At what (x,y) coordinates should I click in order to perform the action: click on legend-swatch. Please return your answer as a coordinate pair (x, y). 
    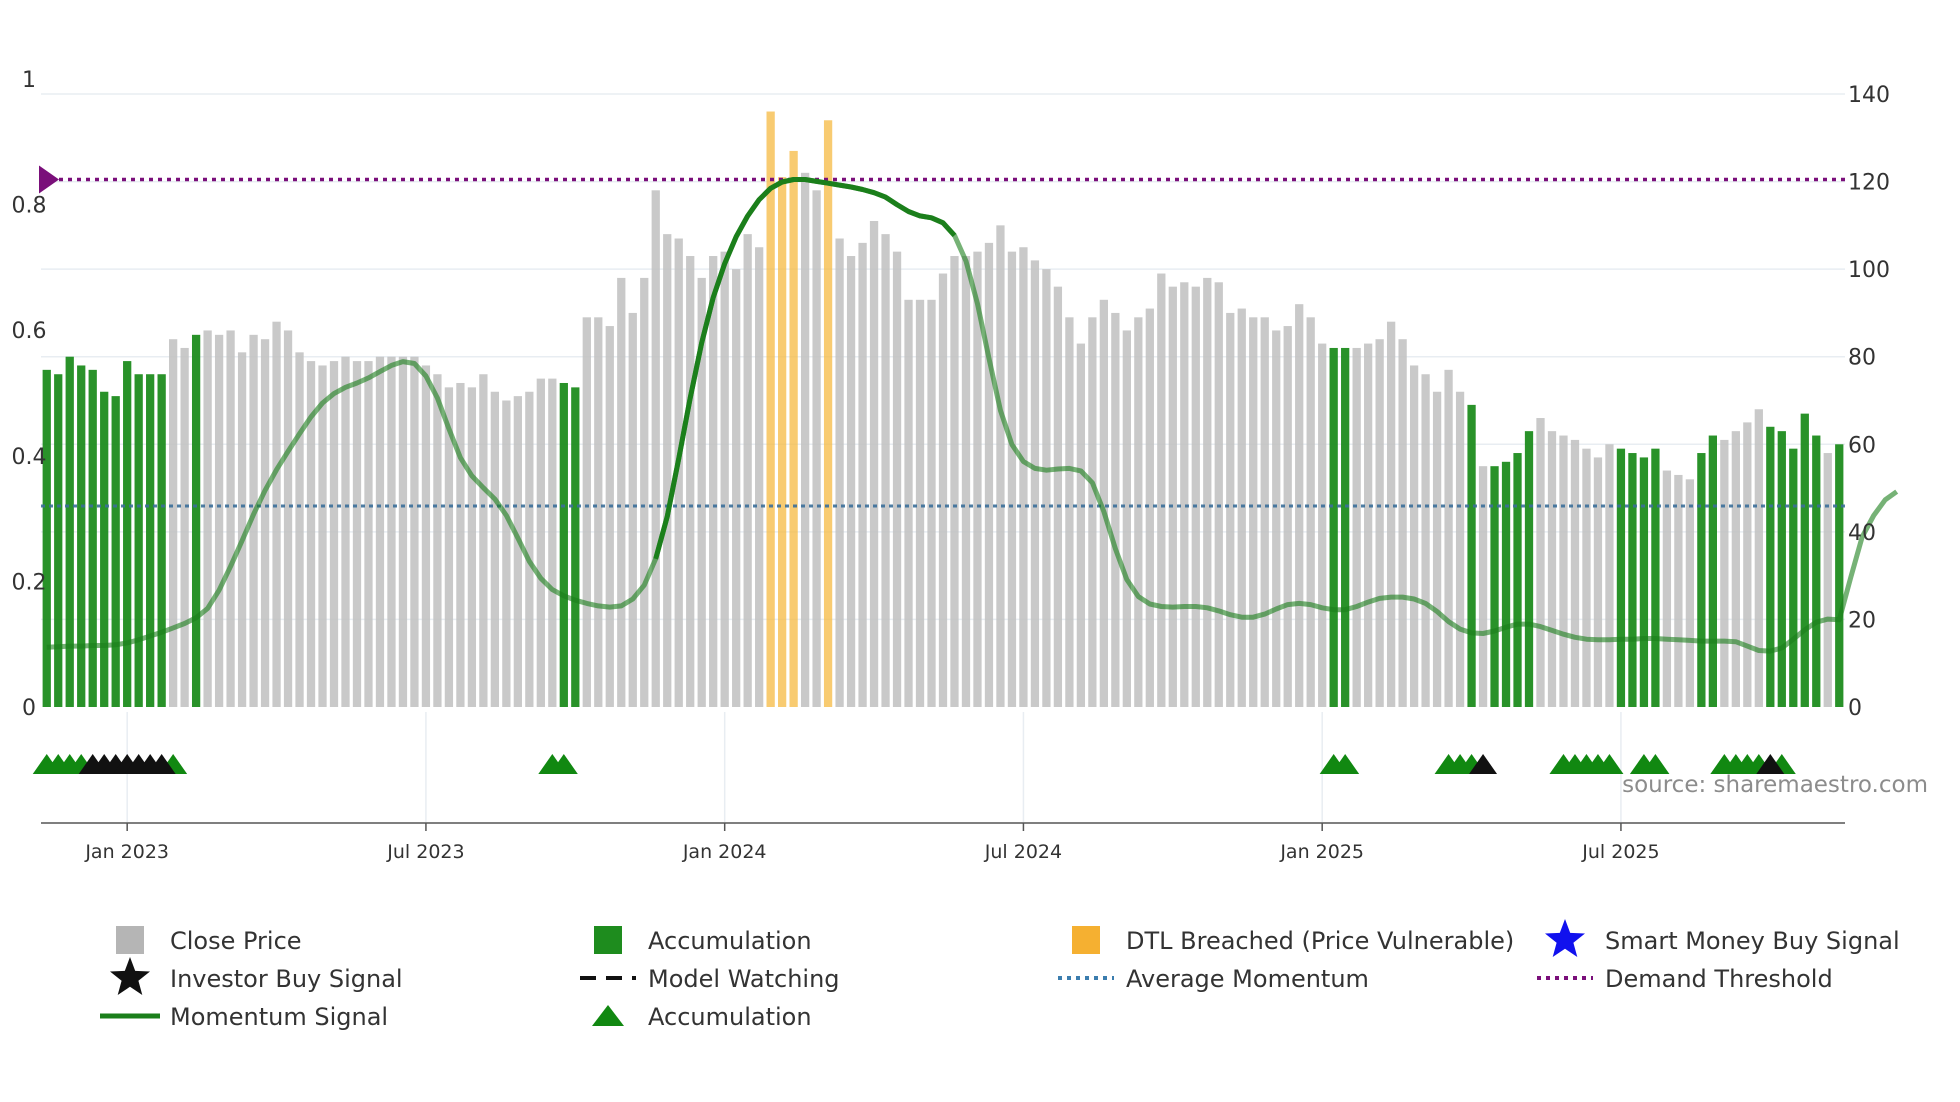
    Looking at the image, I should click on (130, 940).